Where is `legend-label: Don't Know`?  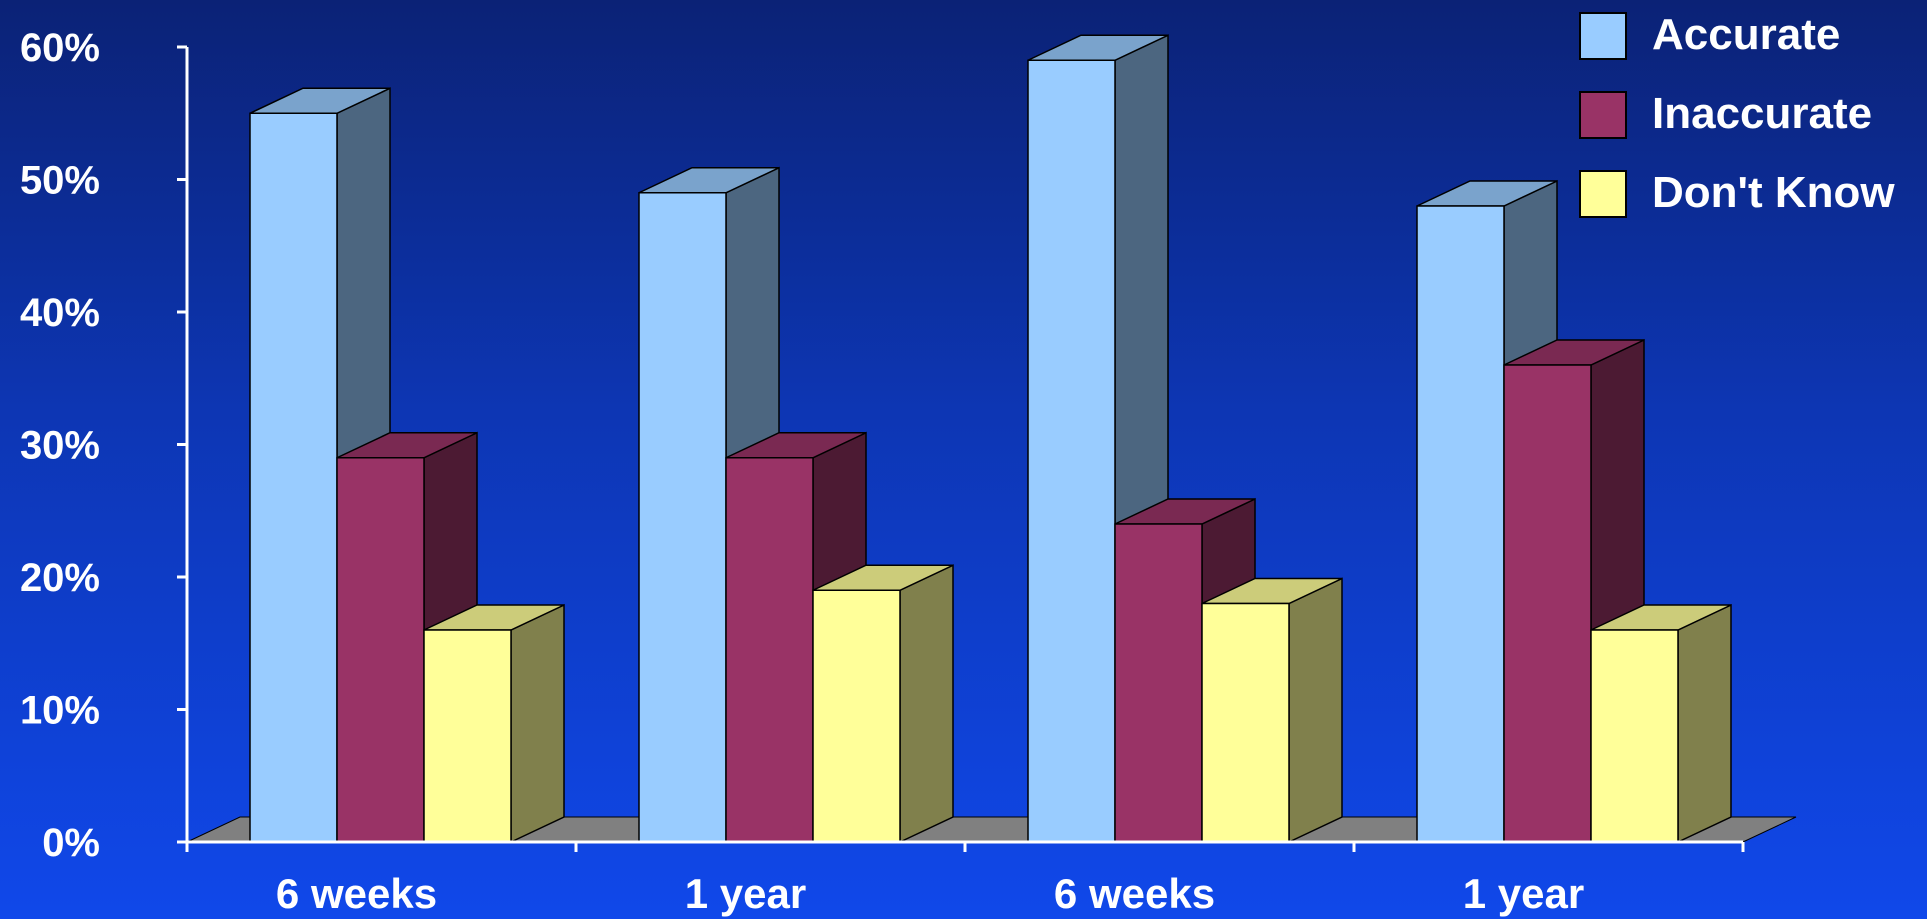
legend-label: Don't Know is located at coordinates (1773, 192).